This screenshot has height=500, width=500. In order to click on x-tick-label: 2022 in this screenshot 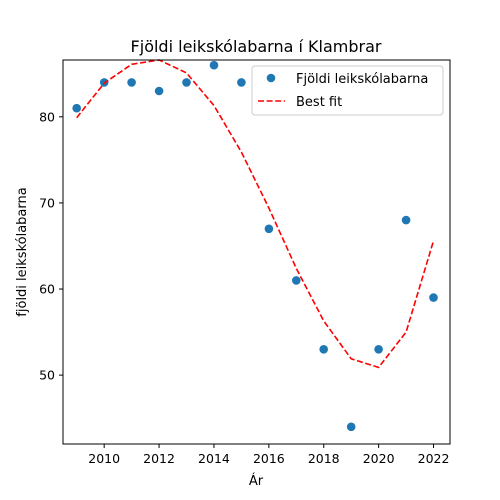, I will do `click(434, 458)`.